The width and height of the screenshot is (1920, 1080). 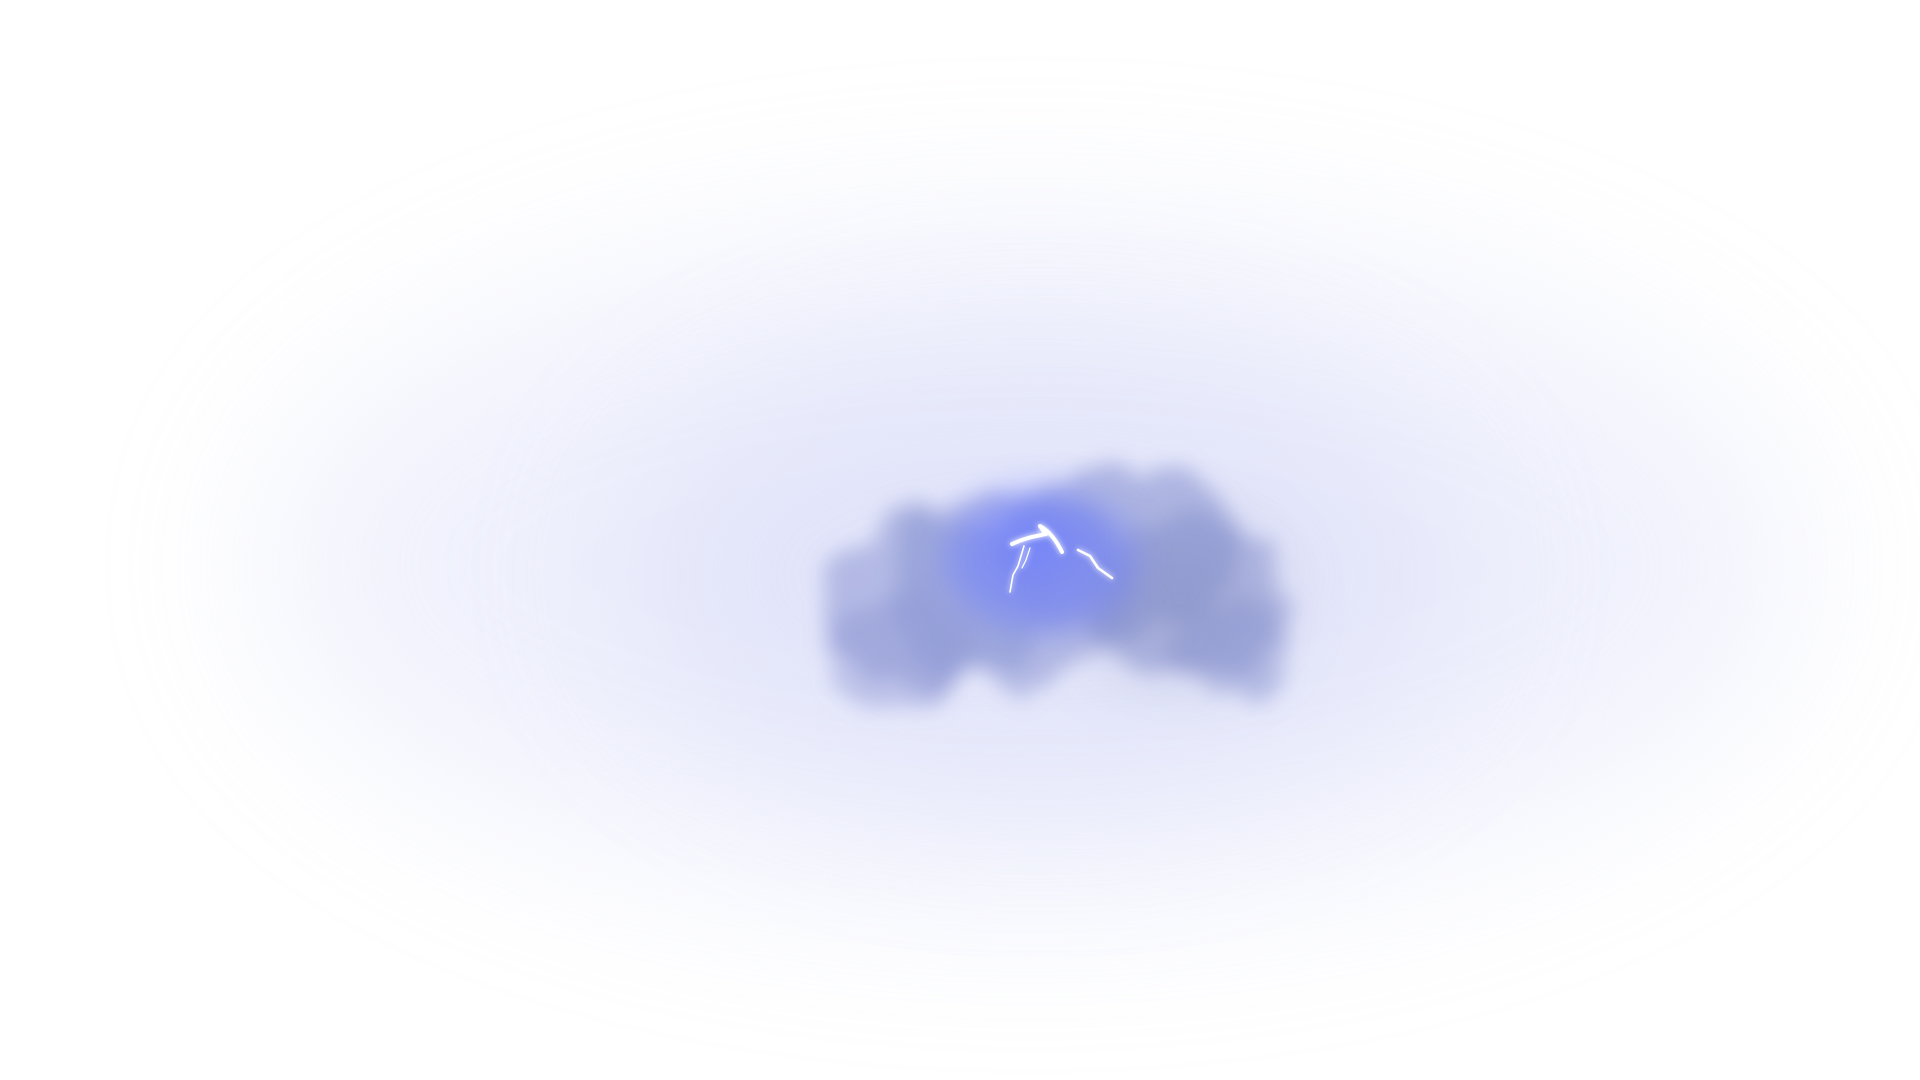 I want to click on lightning-bolt-fork, so click(x=1017, y=569).